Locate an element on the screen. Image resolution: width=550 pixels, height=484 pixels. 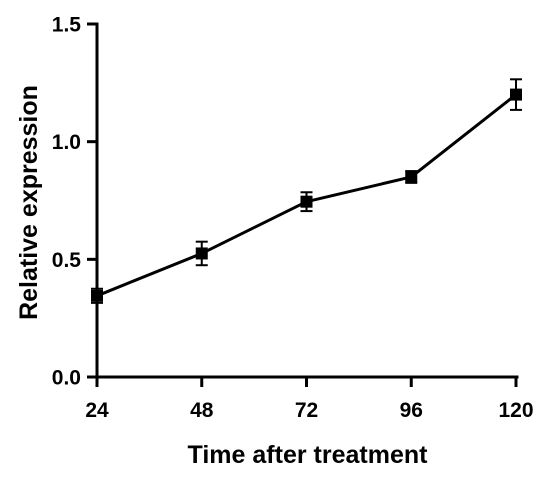
x-tick-label: 120 is located at coordinates (515, 410).